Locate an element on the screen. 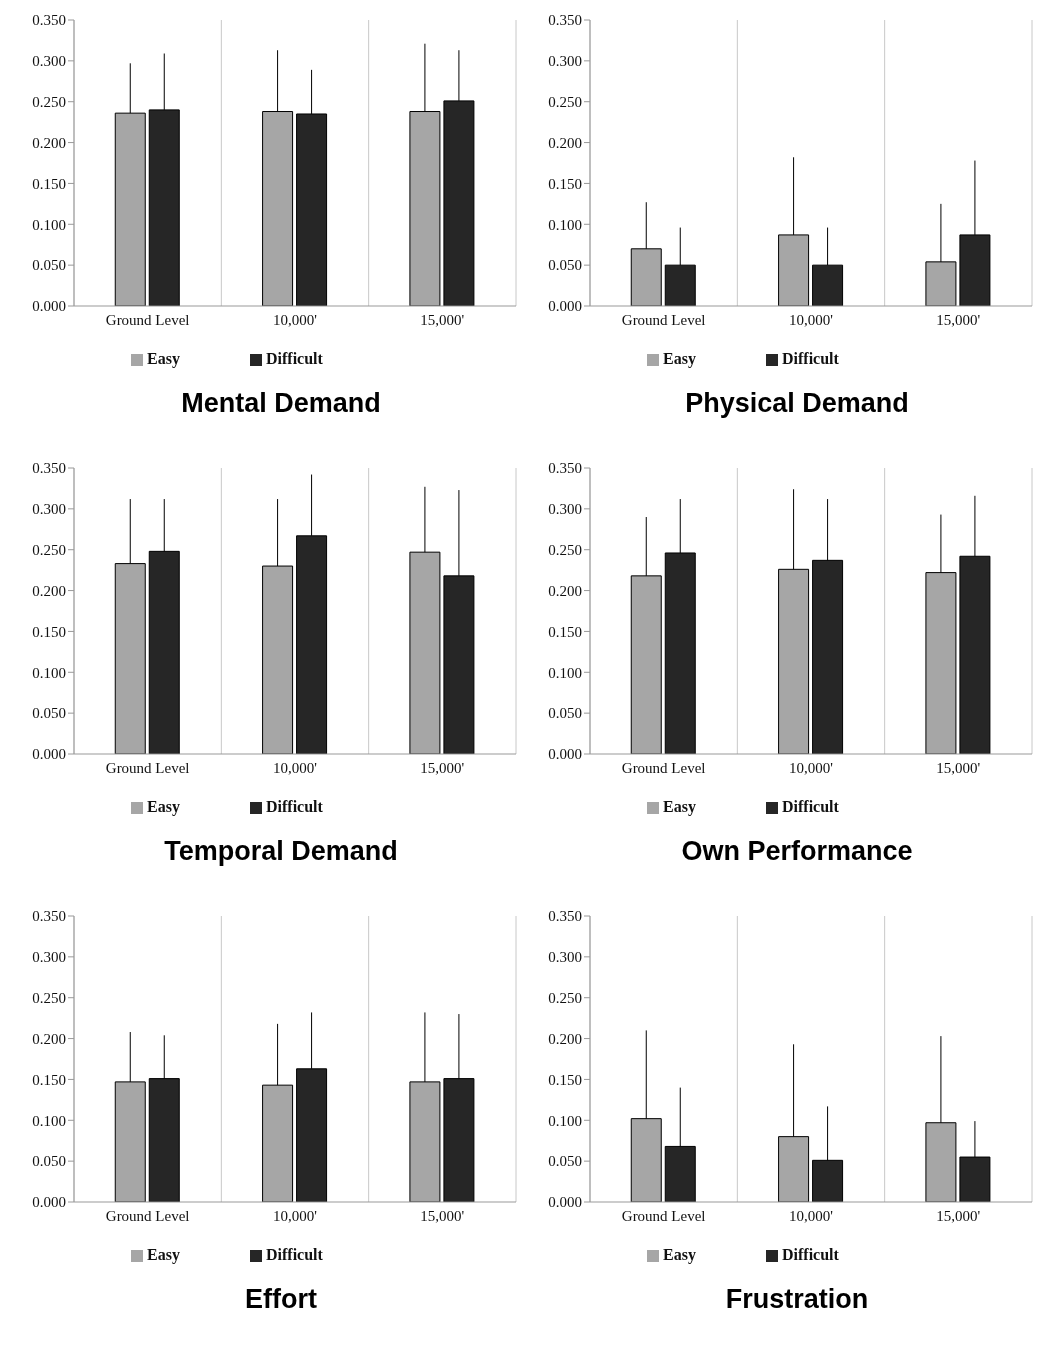  text: Physical Demand is located at coordinates (797, 403).